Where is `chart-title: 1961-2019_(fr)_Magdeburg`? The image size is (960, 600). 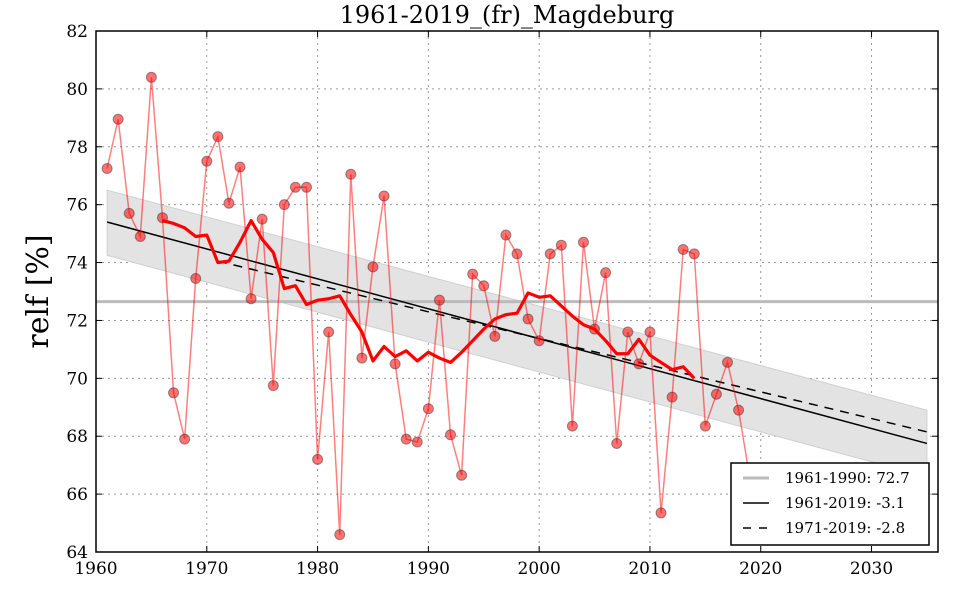
chart-title: 1961-2019_(fr)_Magdeburg is located at coordinates (507, 15).